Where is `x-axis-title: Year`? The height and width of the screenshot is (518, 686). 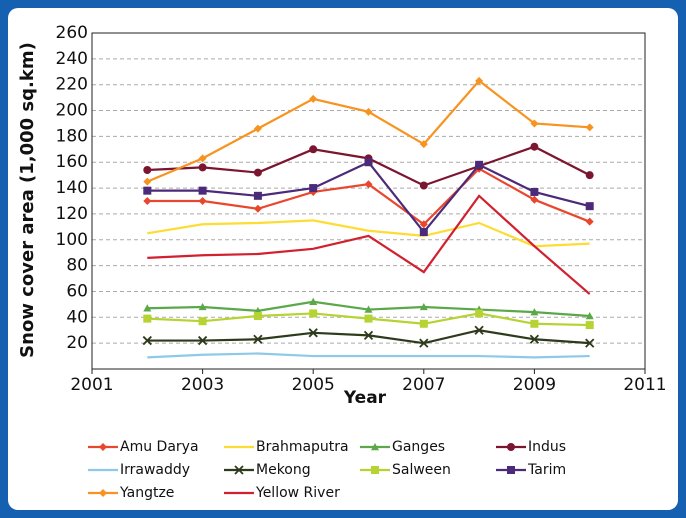
x-axis-title: Year is located at coordinates (365, 398).